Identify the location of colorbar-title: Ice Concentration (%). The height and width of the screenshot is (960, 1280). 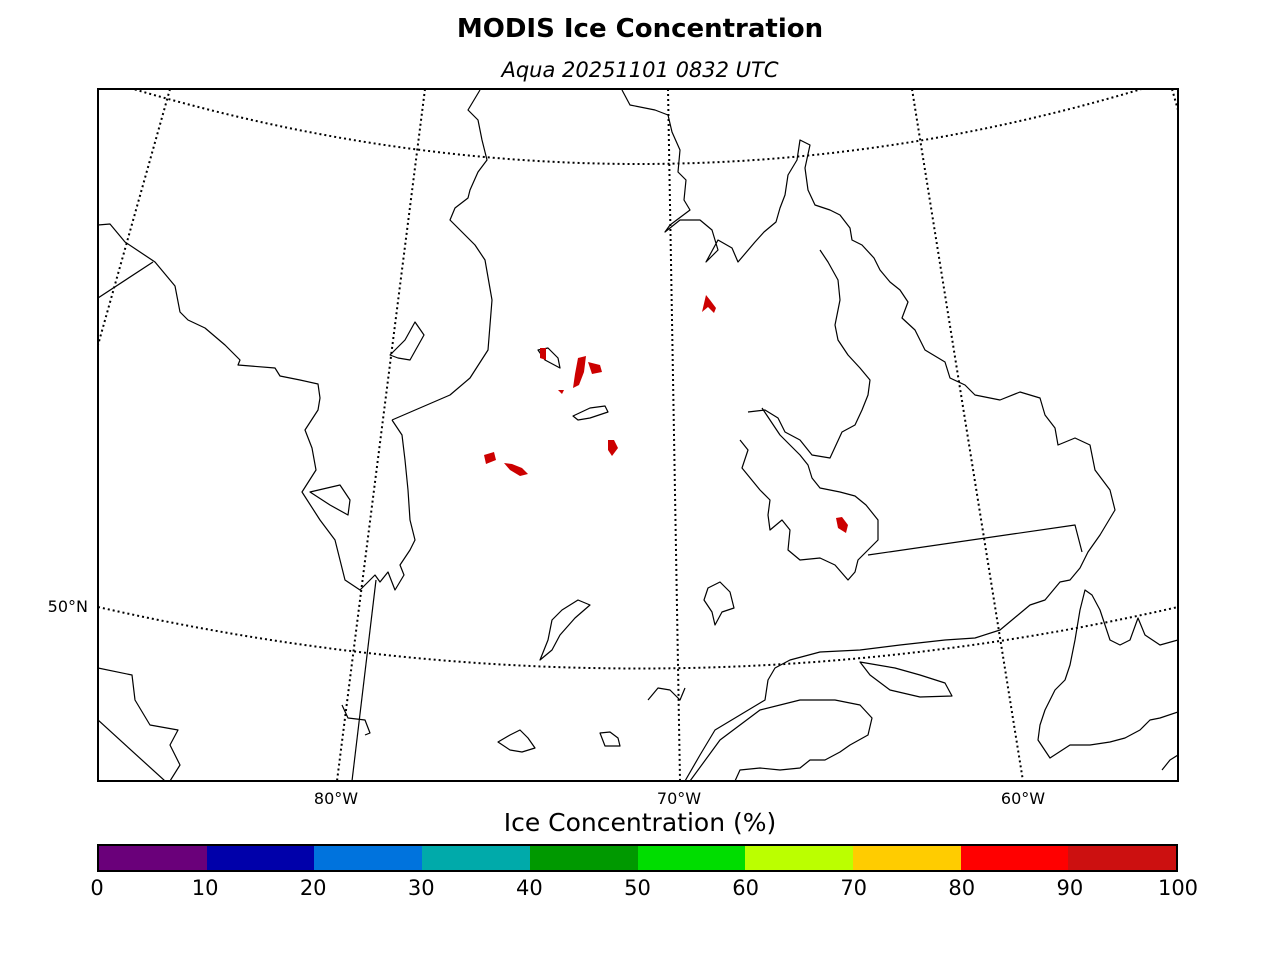
(640, 822).